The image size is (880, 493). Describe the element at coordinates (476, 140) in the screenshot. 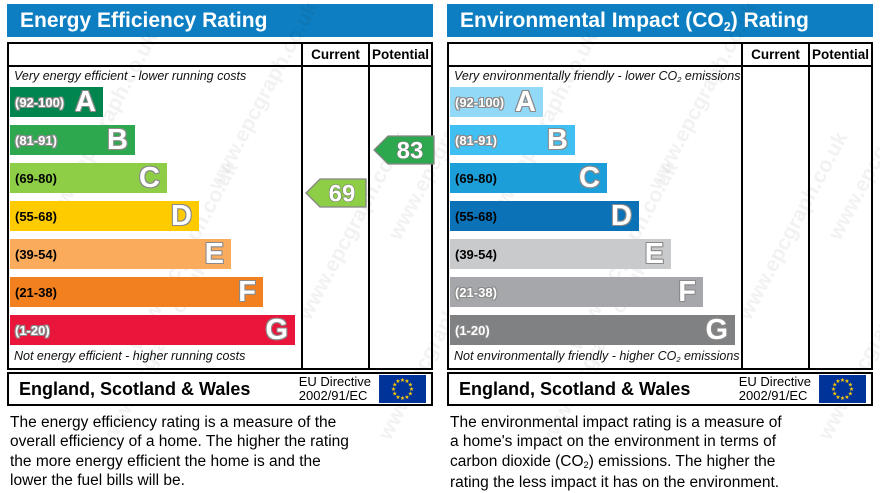

I see `band-range-label: (81-91)` at that location.